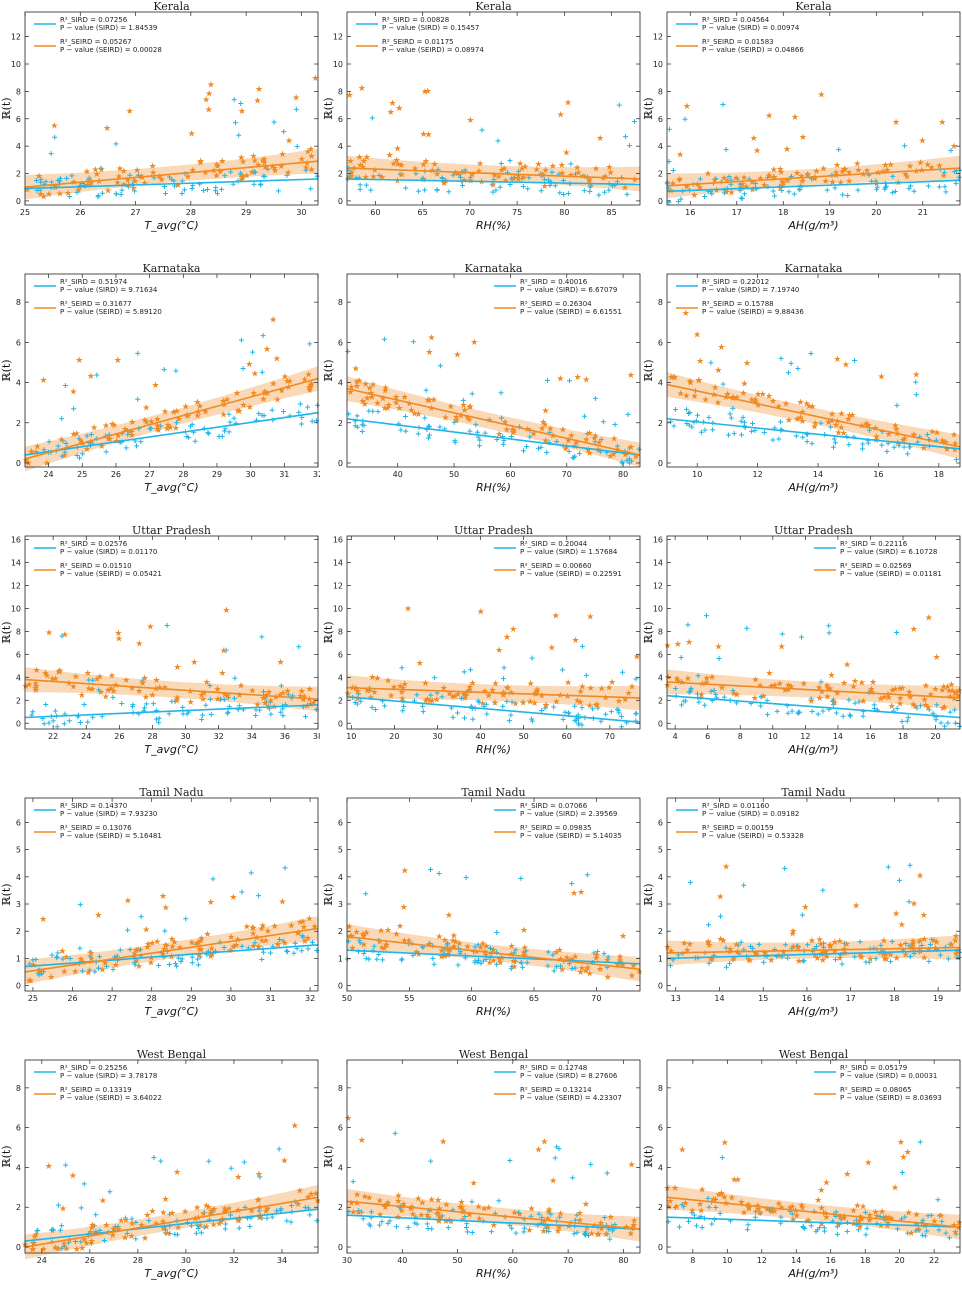  Describe the element at coordinates (340, 986) in the screenshot. I see `y-tick-label: 0` at that location.